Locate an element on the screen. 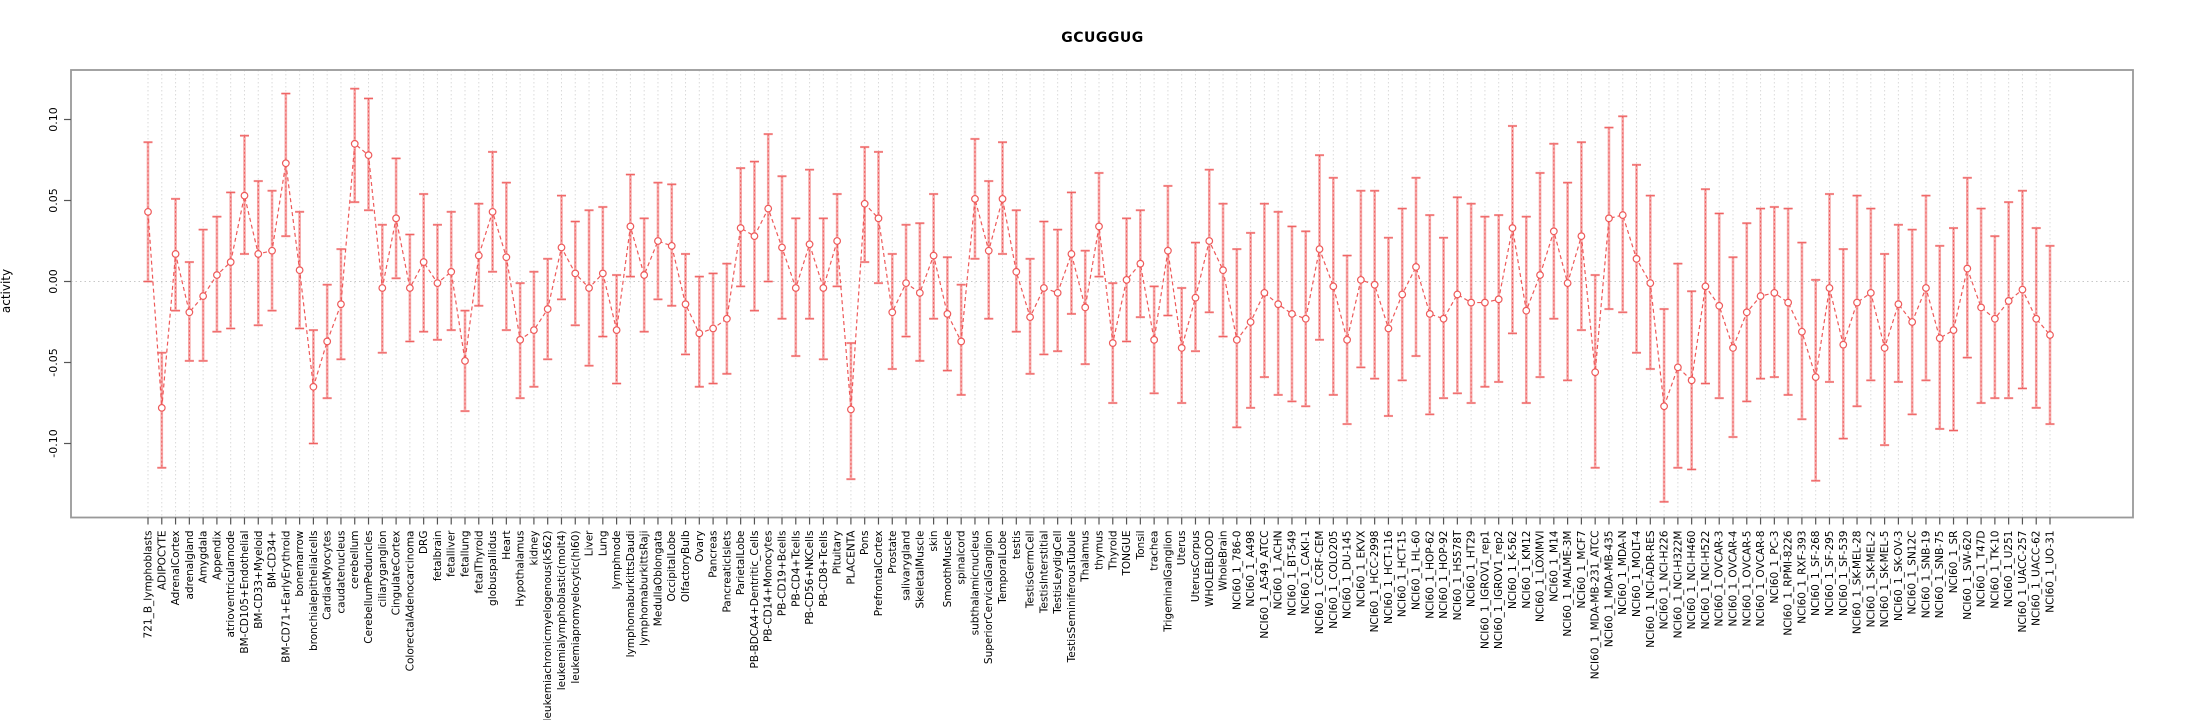  x-category-label: NCI60_1_M14 is located at coordinates (1554, 566).